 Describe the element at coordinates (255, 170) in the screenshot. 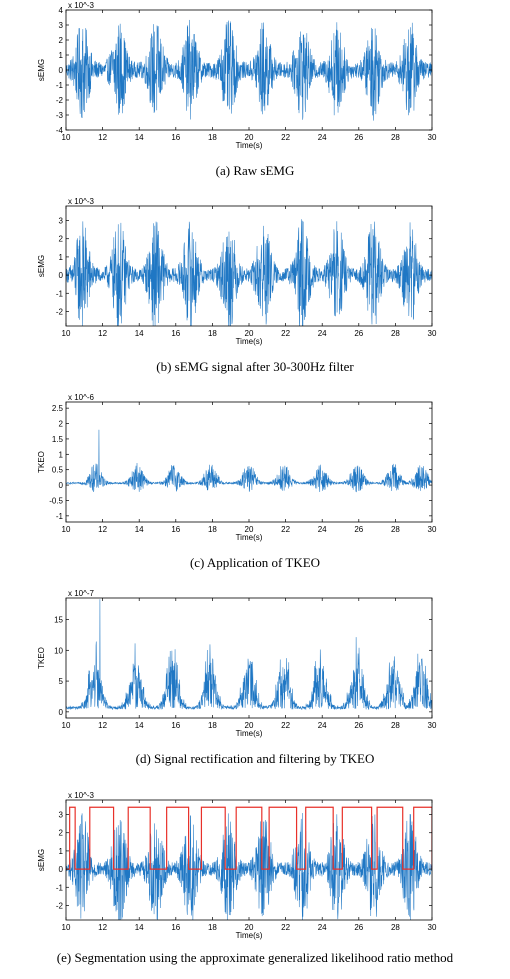

I see `panel-caption: (a) Raw sEMG` at that location.